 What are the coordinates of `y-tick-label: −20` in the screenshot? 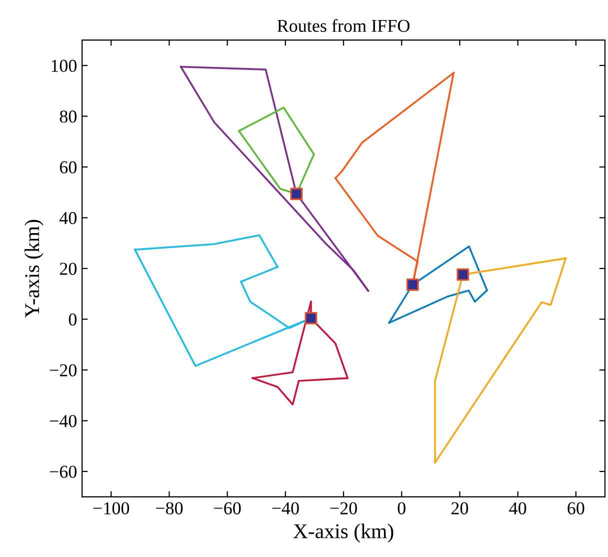 It's located at (63, 370).